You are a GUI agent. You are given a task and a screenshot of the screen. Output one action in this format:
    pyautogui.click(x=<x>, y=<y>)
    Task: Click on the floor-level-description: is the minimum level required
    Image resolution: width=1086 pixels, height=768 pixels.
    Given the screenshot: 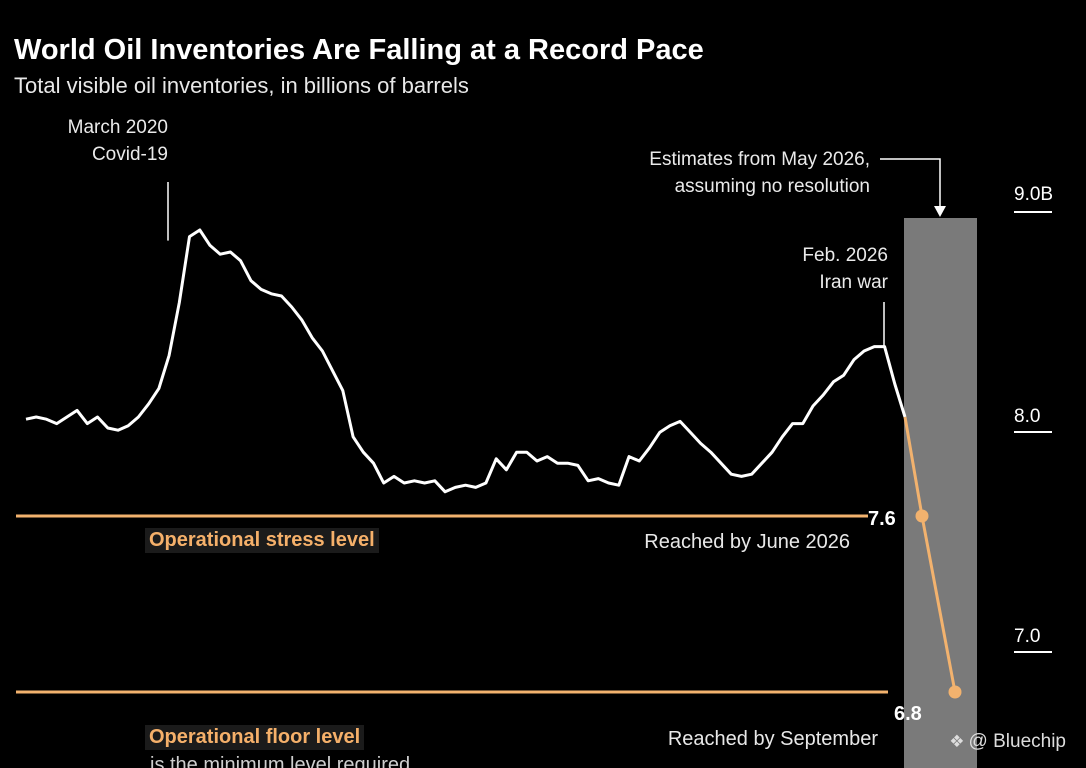 What is the action you would take?
    pyautogui.click(x=280, y=761)
    